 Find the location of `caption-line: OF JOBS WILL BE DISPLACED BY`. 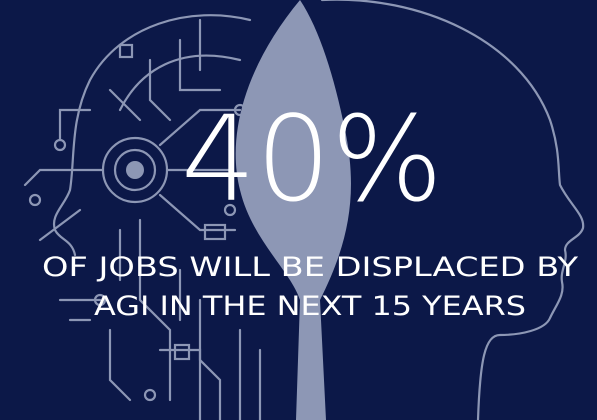

caption-line: OF JOBS WILL BE DISPLACED BY is located at coordinates (310, 267).